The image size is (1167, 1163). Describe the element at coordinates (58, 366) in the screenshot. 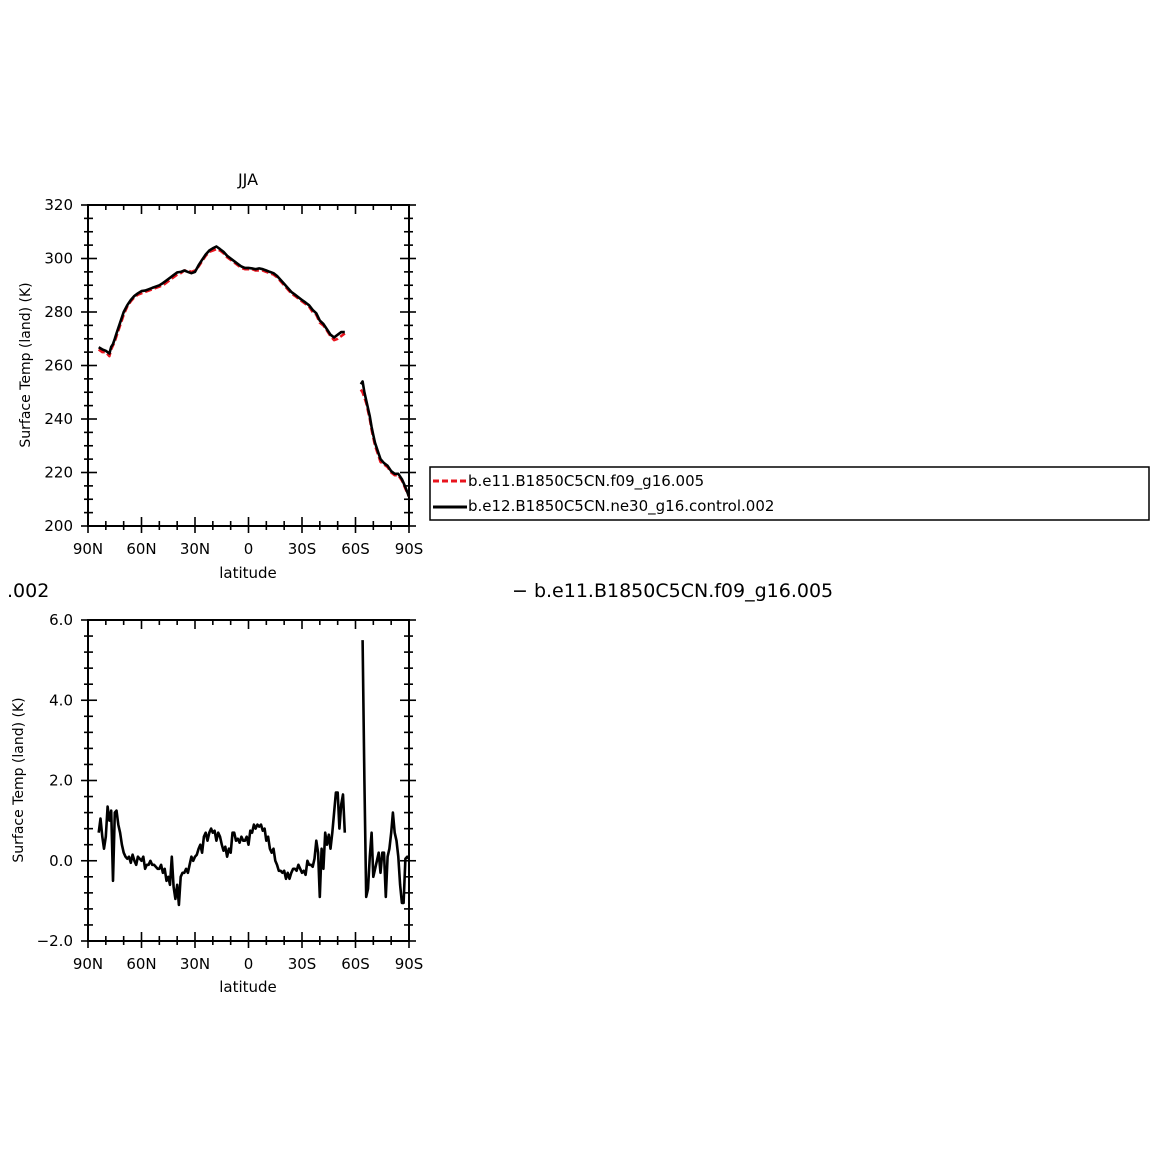

I see `top-y-tick-label: 260` at that location.